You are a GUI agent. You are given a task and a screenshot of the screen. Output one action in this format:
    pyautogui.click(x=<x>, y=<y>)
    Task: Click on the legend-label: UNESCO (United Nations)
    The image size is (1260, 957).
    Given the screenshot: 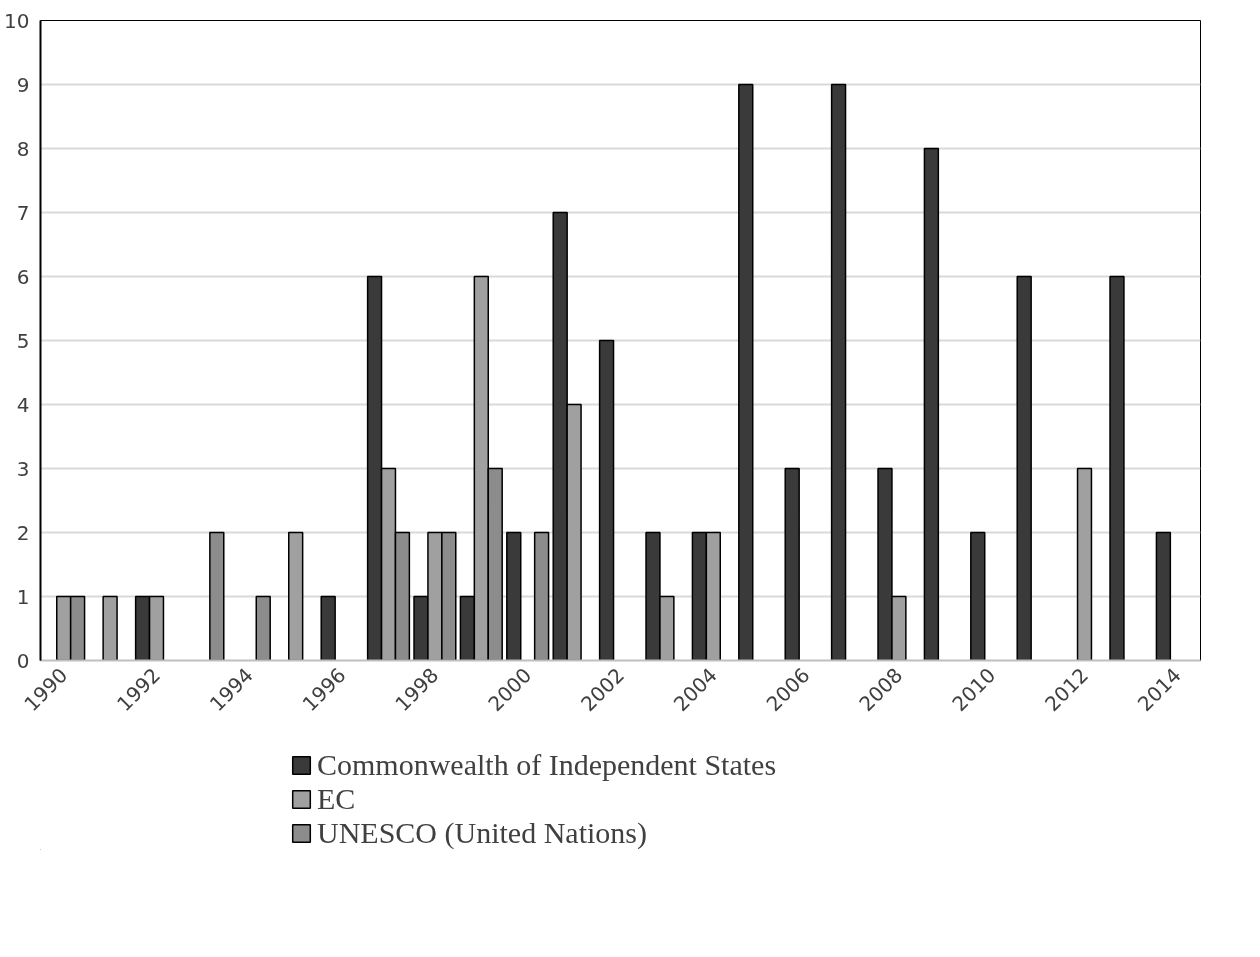 What is the action you would take?
    pyautogui.click(x=482, y=833)
    